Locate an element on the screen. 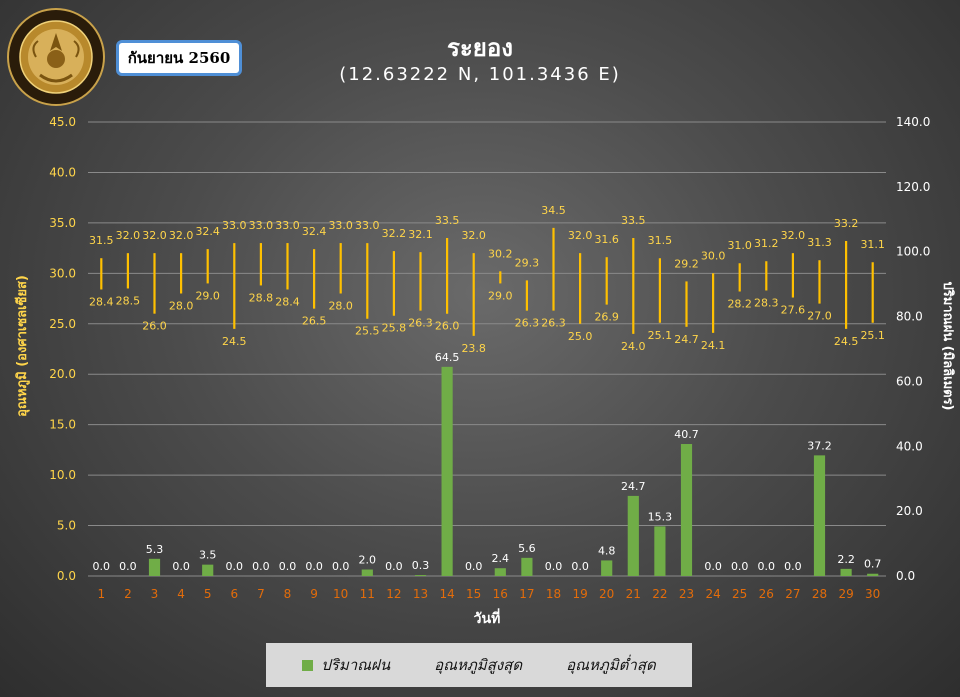  legend-item-tmin: อุณหภูมิต่ำสุด is located at coordinates (611, 665).